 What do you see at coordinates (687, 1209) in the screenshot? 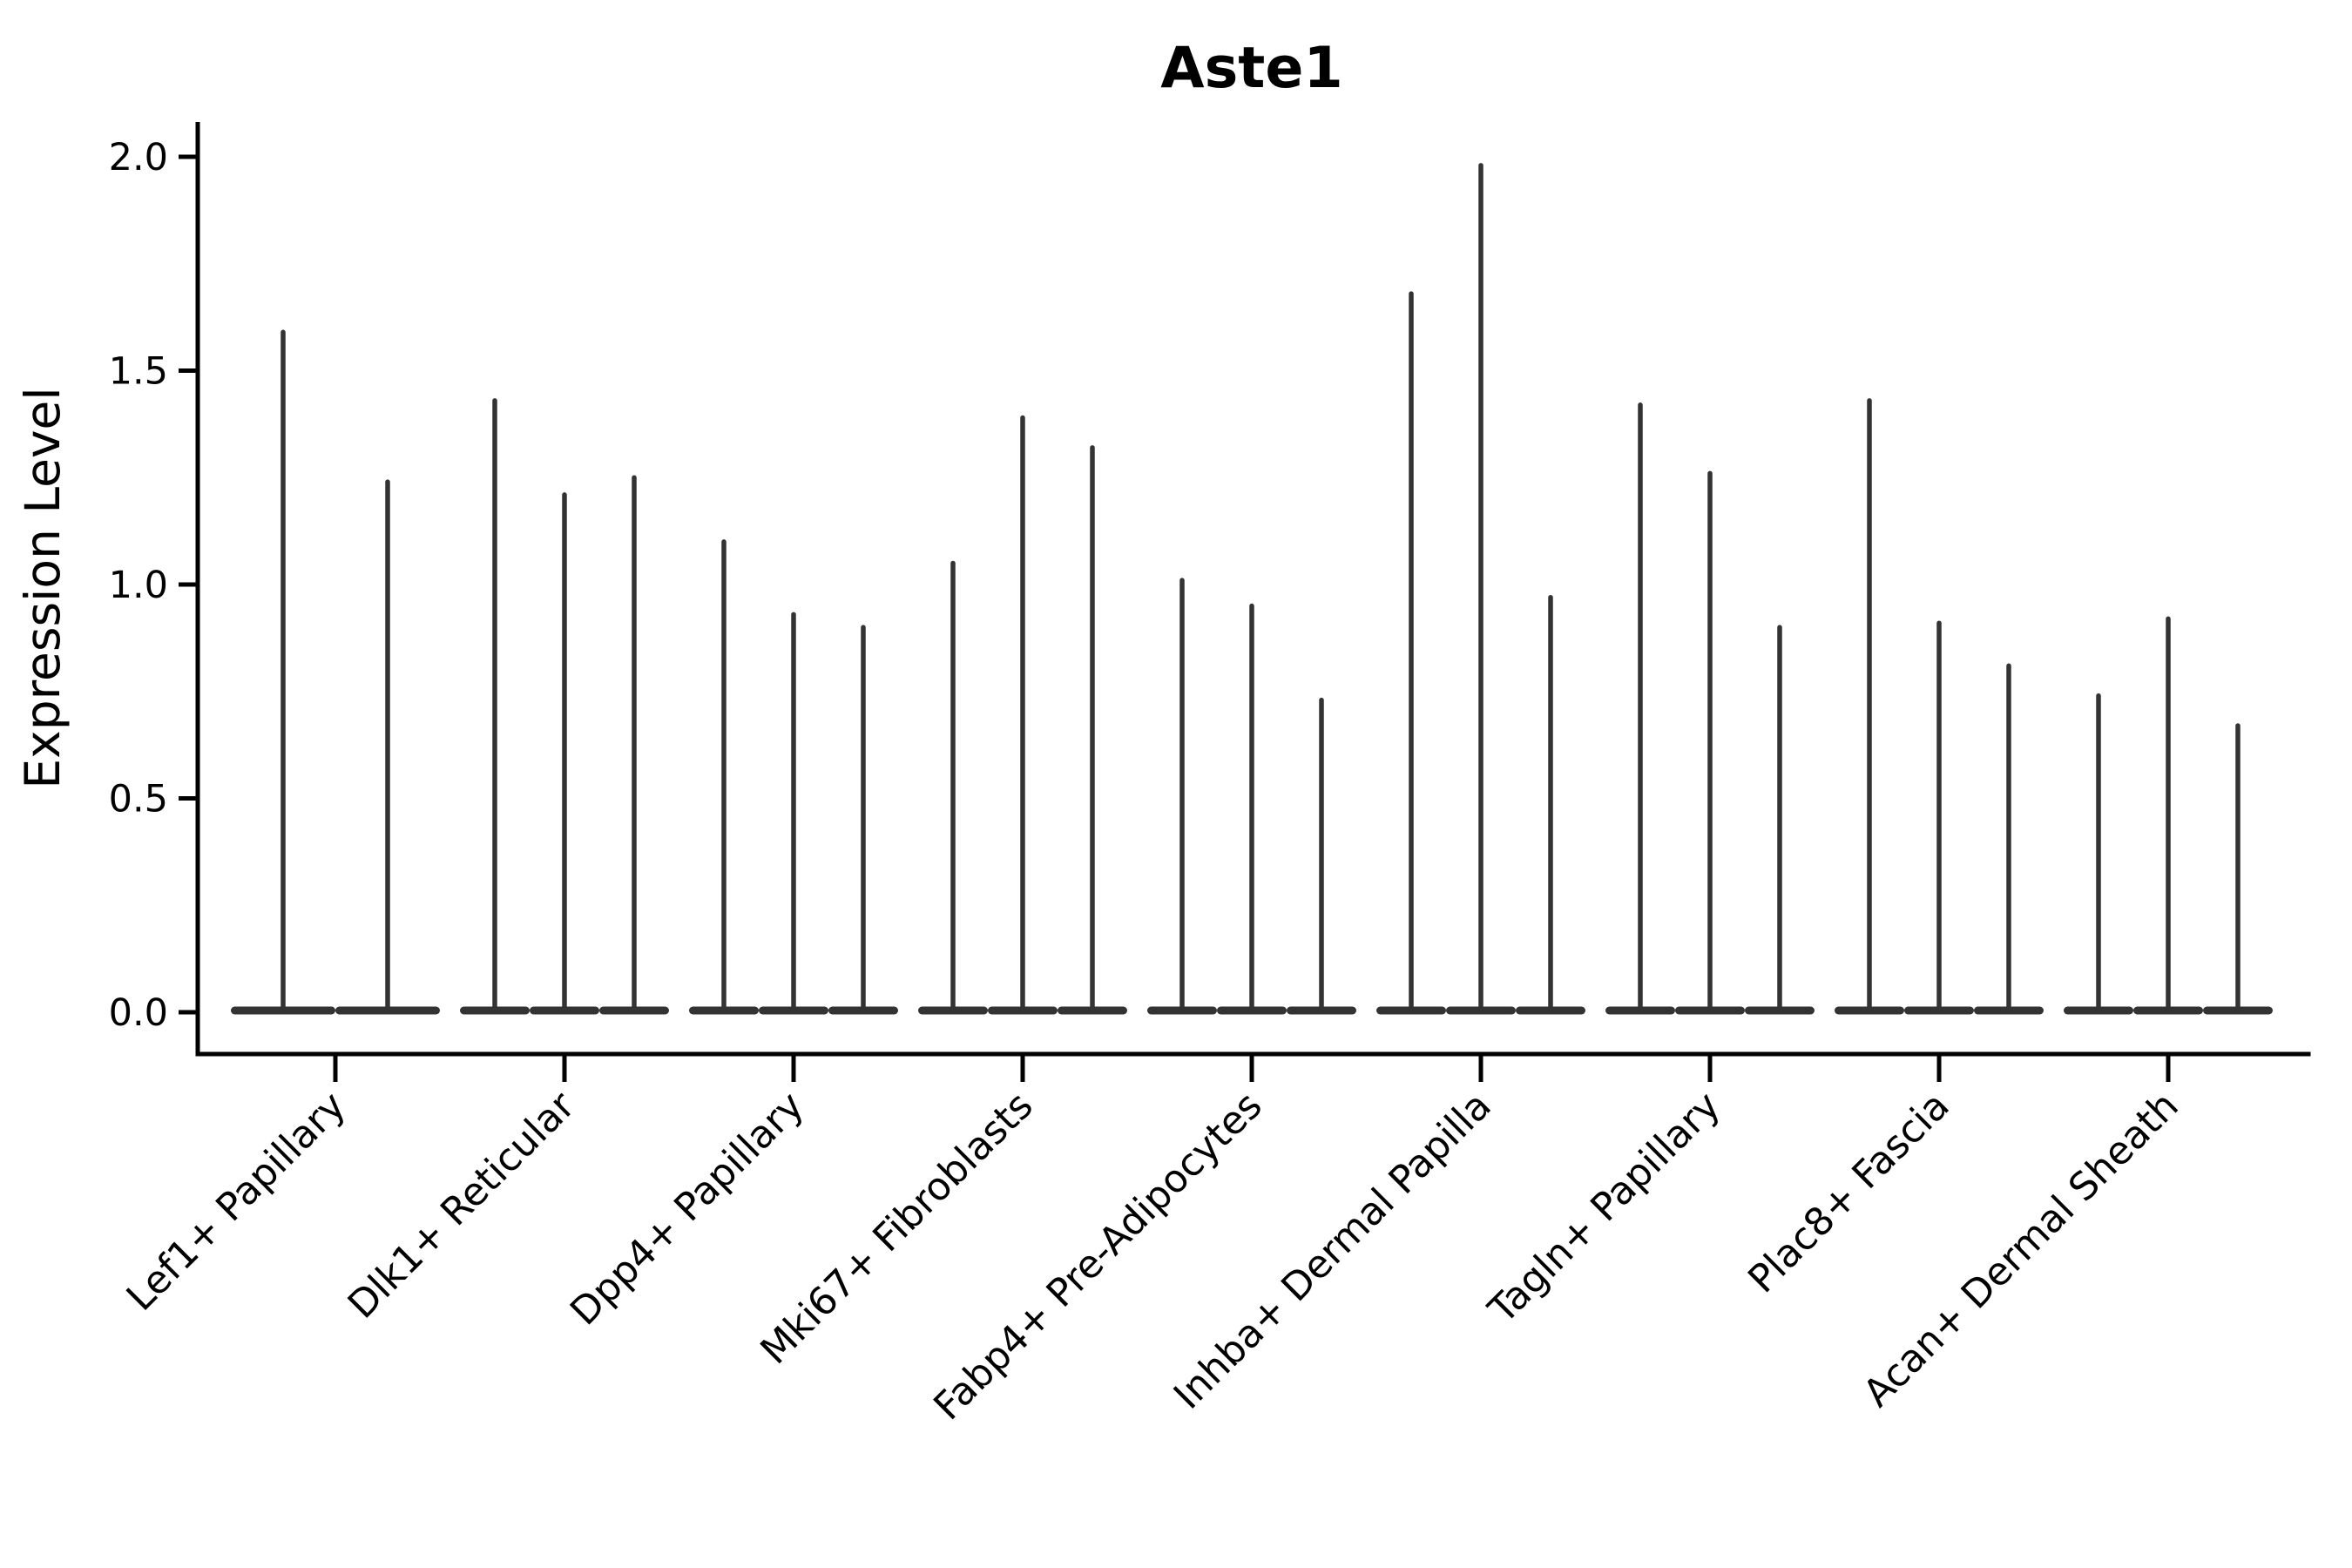
I see `x-tick-label: Dpp4+ Papillary` at bounding box center [687, 1209].